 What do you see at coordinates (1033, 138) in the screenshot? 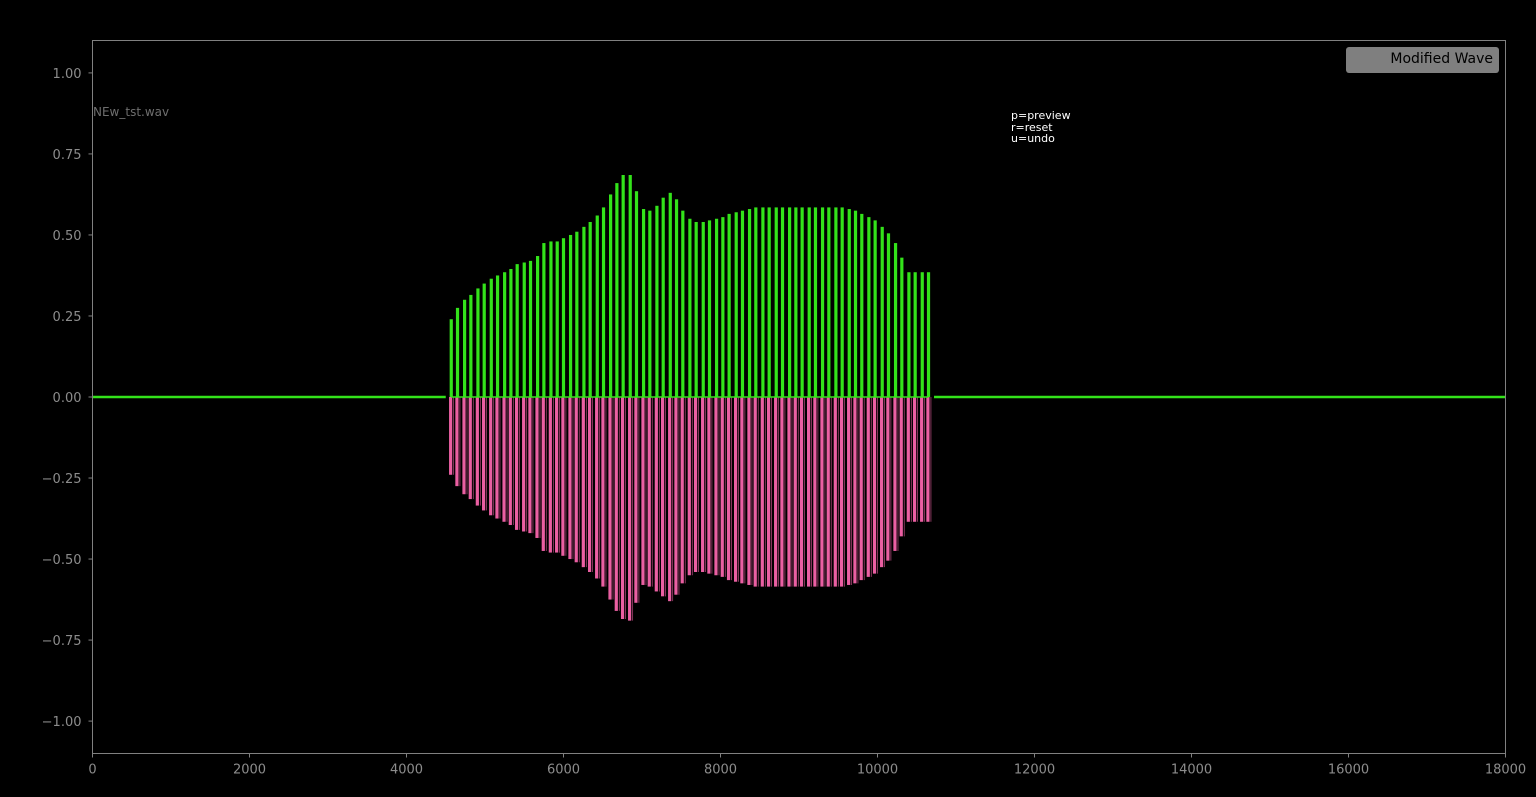
I see `help-line-undo: u=undo` at bounding box center [1033, 138].